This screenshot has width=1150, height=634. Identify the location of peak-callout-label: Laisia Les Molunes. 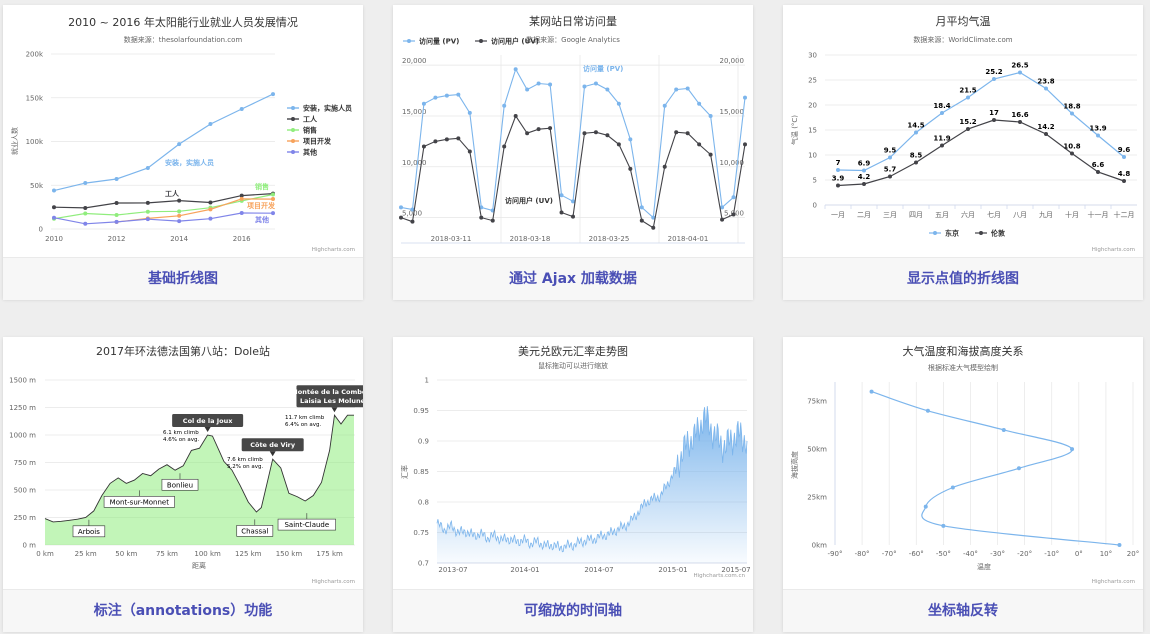
(331, 401).